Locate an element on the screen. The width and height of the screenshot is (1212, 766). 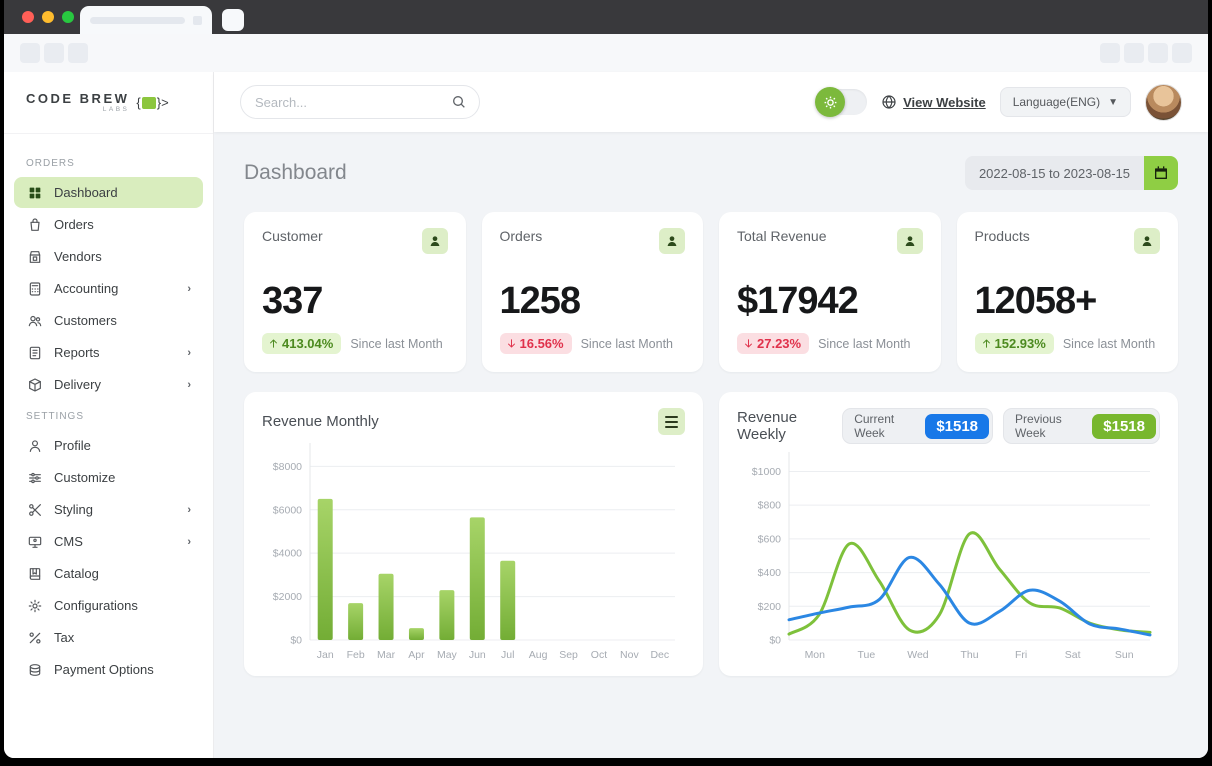
percent-icon is located at coordinates (34, 637).